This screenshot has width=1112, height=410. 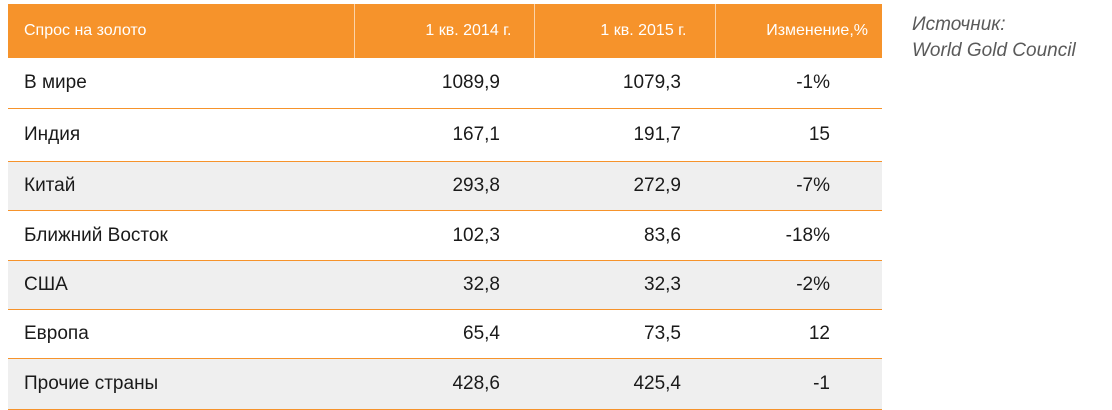 What do you see at coordinates (624, 186) in the screenshot?
I see `cell-q1-2015: 272,9` at bounding box center [624, 186].